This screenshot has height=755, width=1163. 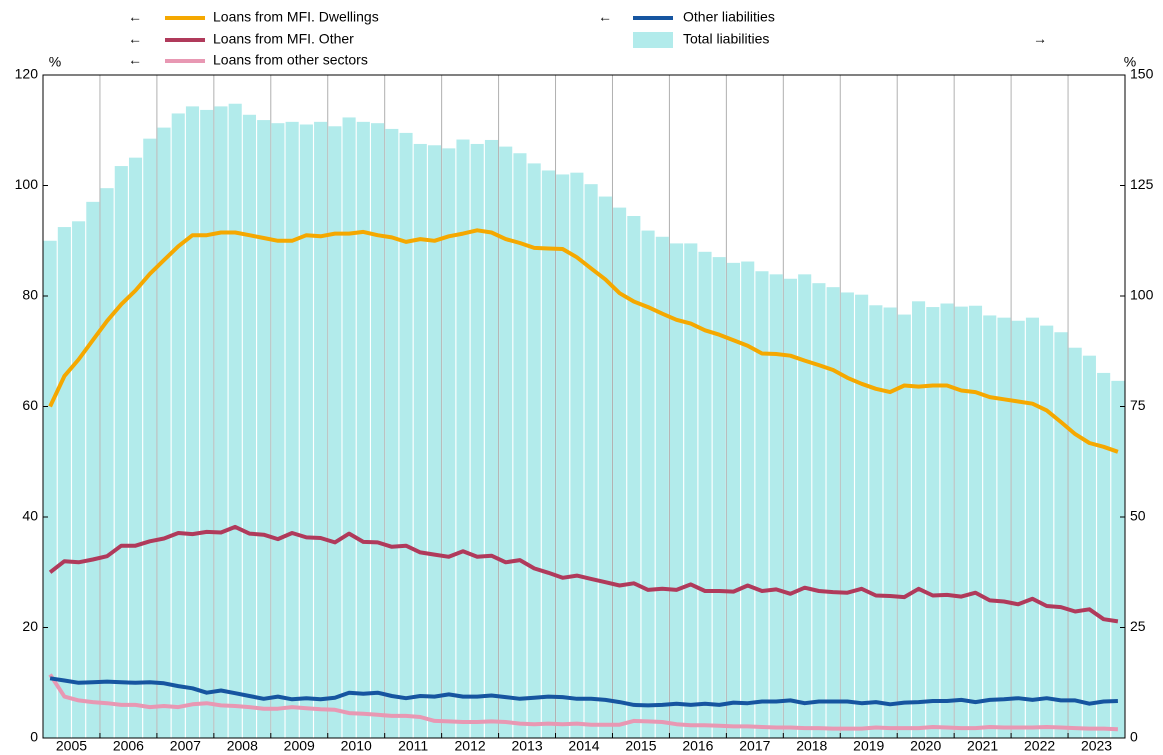 I want to click on legend-swatch, so click(x=653, y=40).